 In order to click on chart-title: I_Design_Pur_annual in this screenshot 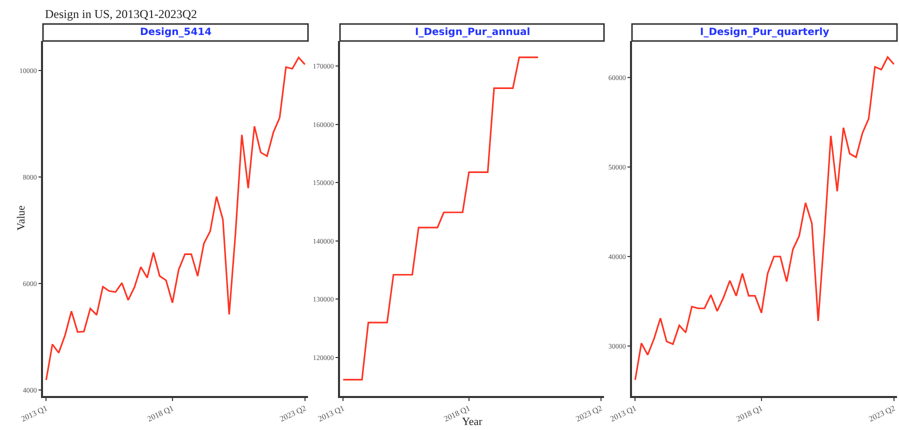, I will do `click(472, 32)`.